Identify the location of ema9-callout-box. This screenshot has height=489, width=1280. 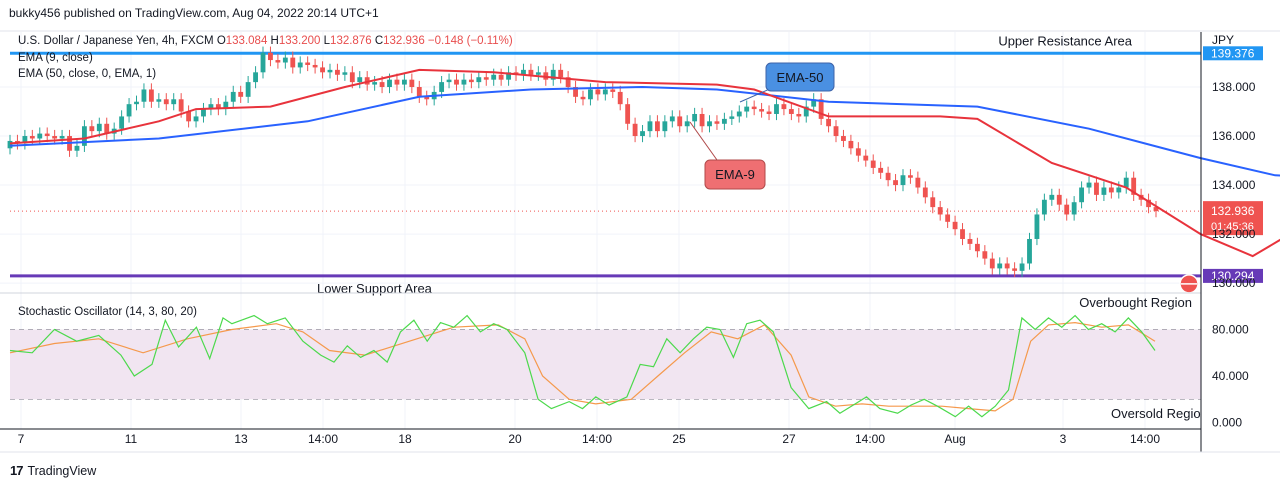
(735, 174).